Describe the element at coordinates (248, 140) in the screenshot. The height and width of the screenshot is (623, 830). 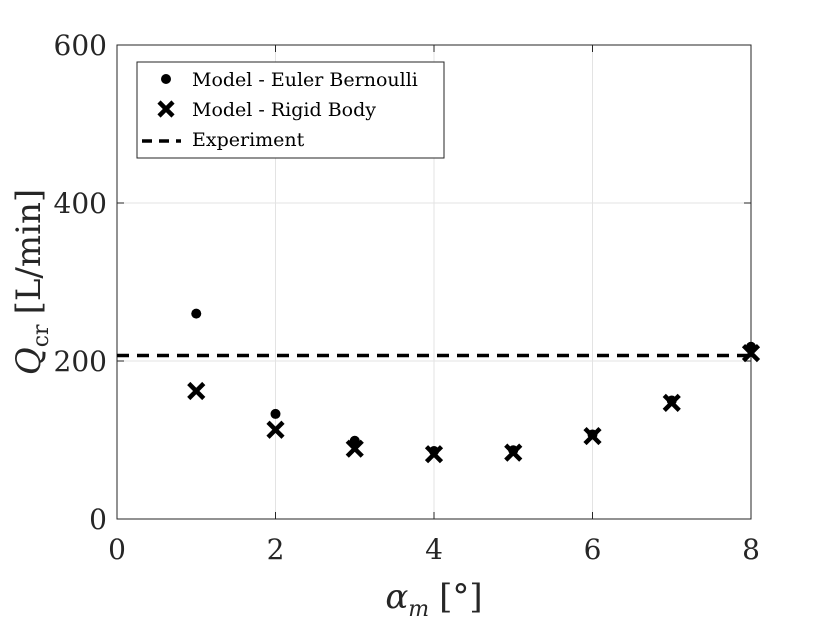
I see `legend-label-experiment: Experiment` at that location.